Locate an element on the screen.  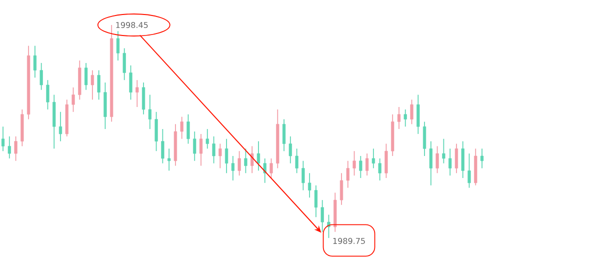
annotation: 1989.75 is located at coordinates (349, 241).